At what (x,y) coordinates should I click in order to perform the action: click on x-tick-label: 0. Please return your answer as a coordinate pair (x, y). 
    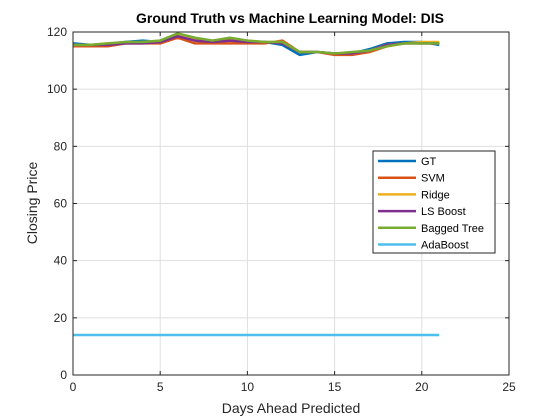
    Looking at the image, I should click on (73, 387).